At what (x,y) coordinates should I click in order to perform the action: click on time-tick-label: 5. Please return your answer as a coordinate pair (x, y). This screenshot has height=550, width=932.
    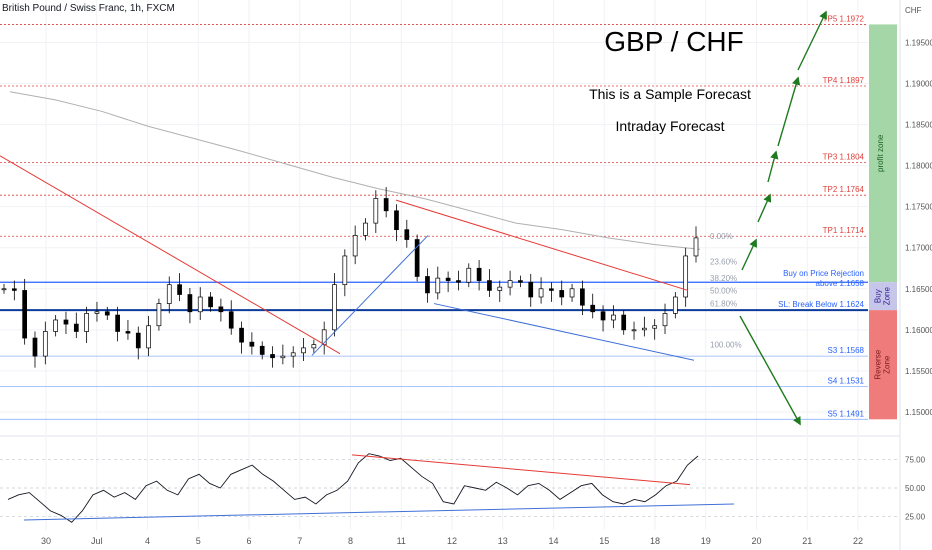
    Looking at the image, I should click on (198, 541).